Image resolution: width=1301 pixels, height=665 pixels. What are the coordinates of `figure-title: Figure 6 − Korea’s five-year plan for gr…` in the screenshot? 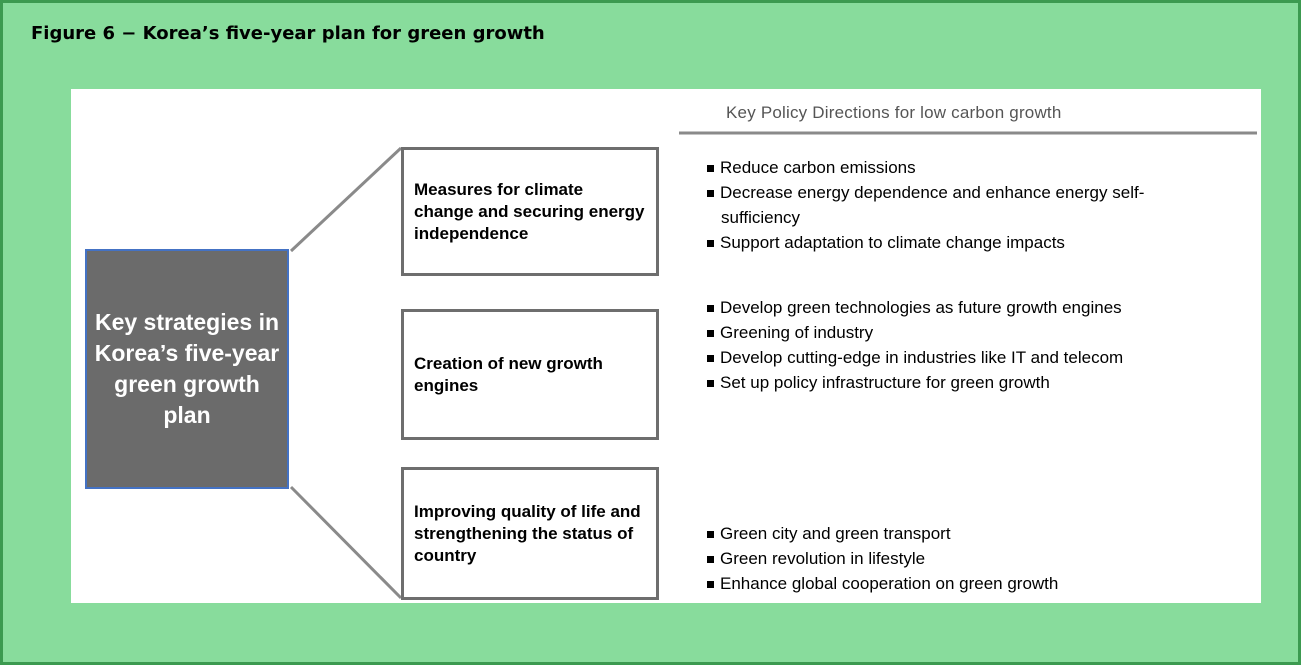 It's located at (288, 33).